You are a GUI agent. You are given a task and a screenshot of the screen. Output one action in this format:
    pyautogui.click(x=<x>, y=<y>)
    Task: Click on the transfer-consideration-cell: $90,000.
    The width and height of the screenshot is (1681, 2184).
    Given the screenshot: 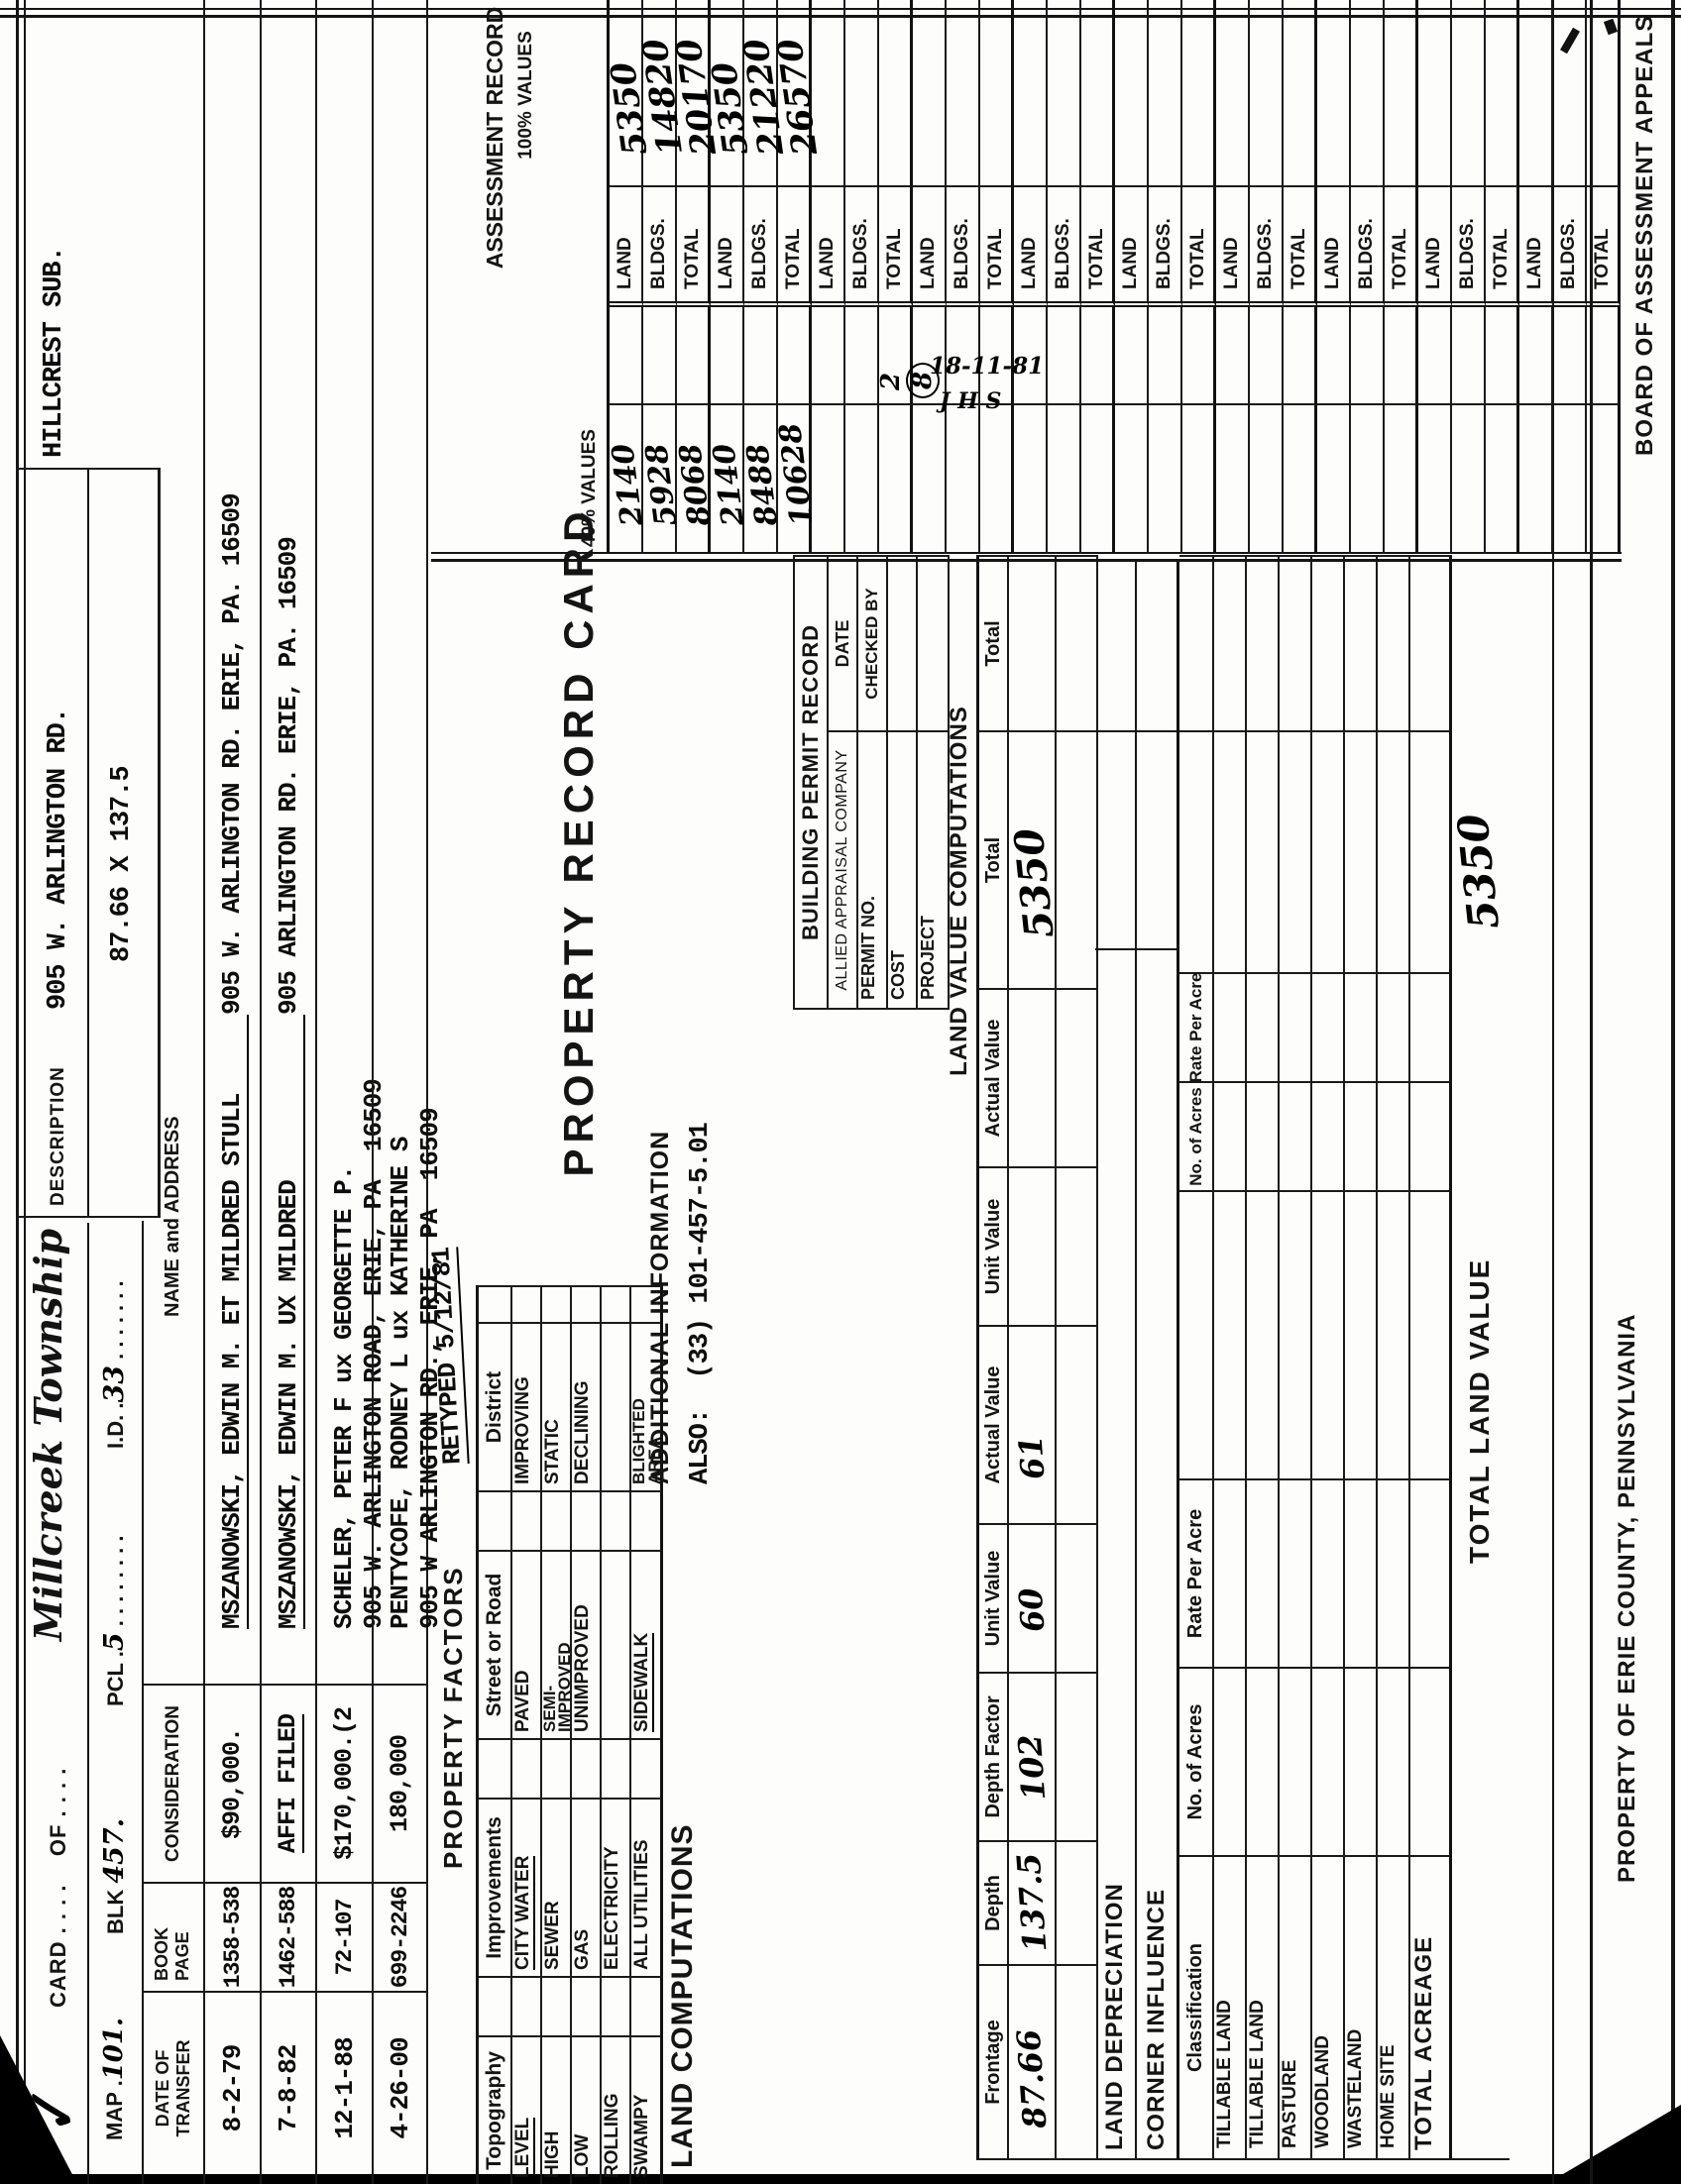 What is the action you would take?
    pyautogui.click(x=231, y=1783)
    